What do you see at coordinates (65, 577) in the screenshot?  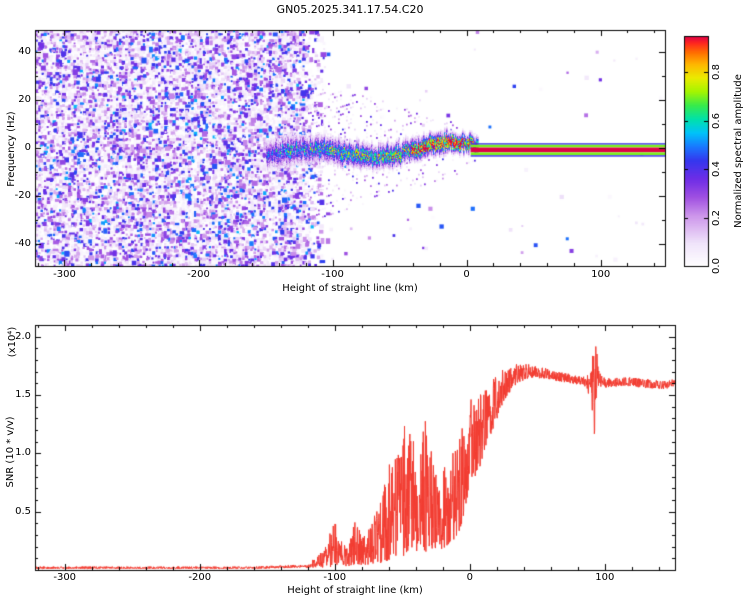 I see `snr-x-tick-label: -300` at bounding box center [65, 577].